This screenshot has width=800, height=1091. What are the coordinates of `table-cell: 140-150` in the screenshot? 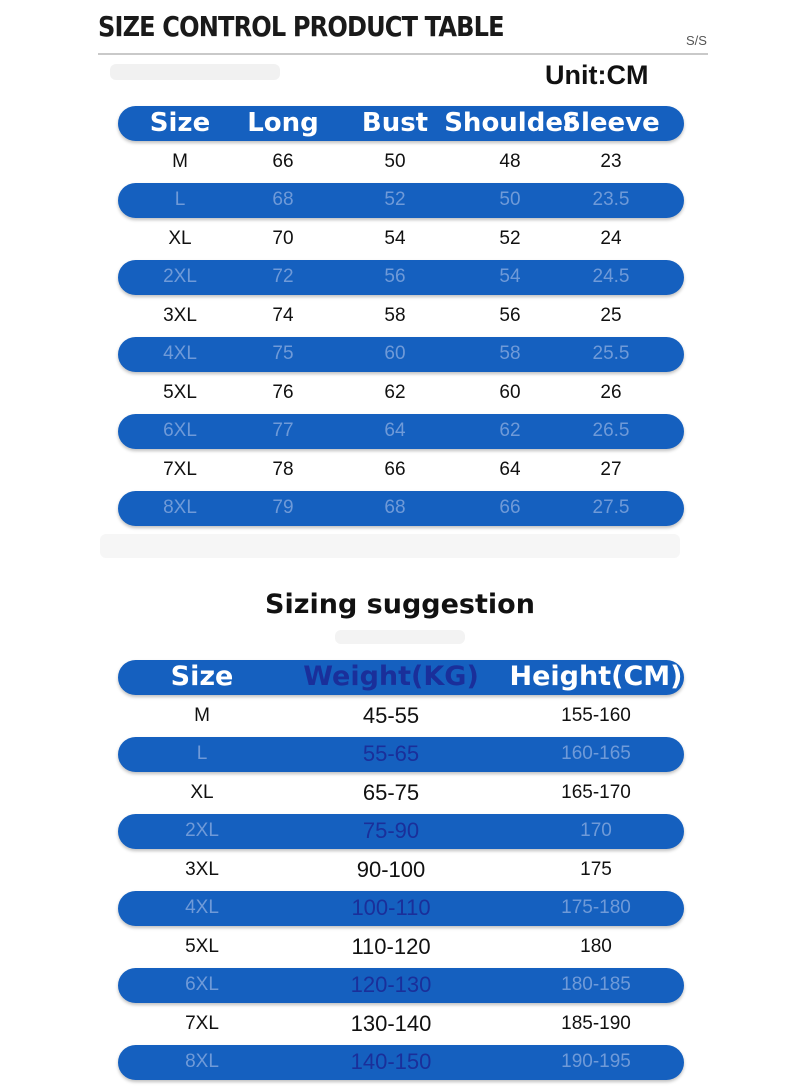 It's located at (391, 1061).